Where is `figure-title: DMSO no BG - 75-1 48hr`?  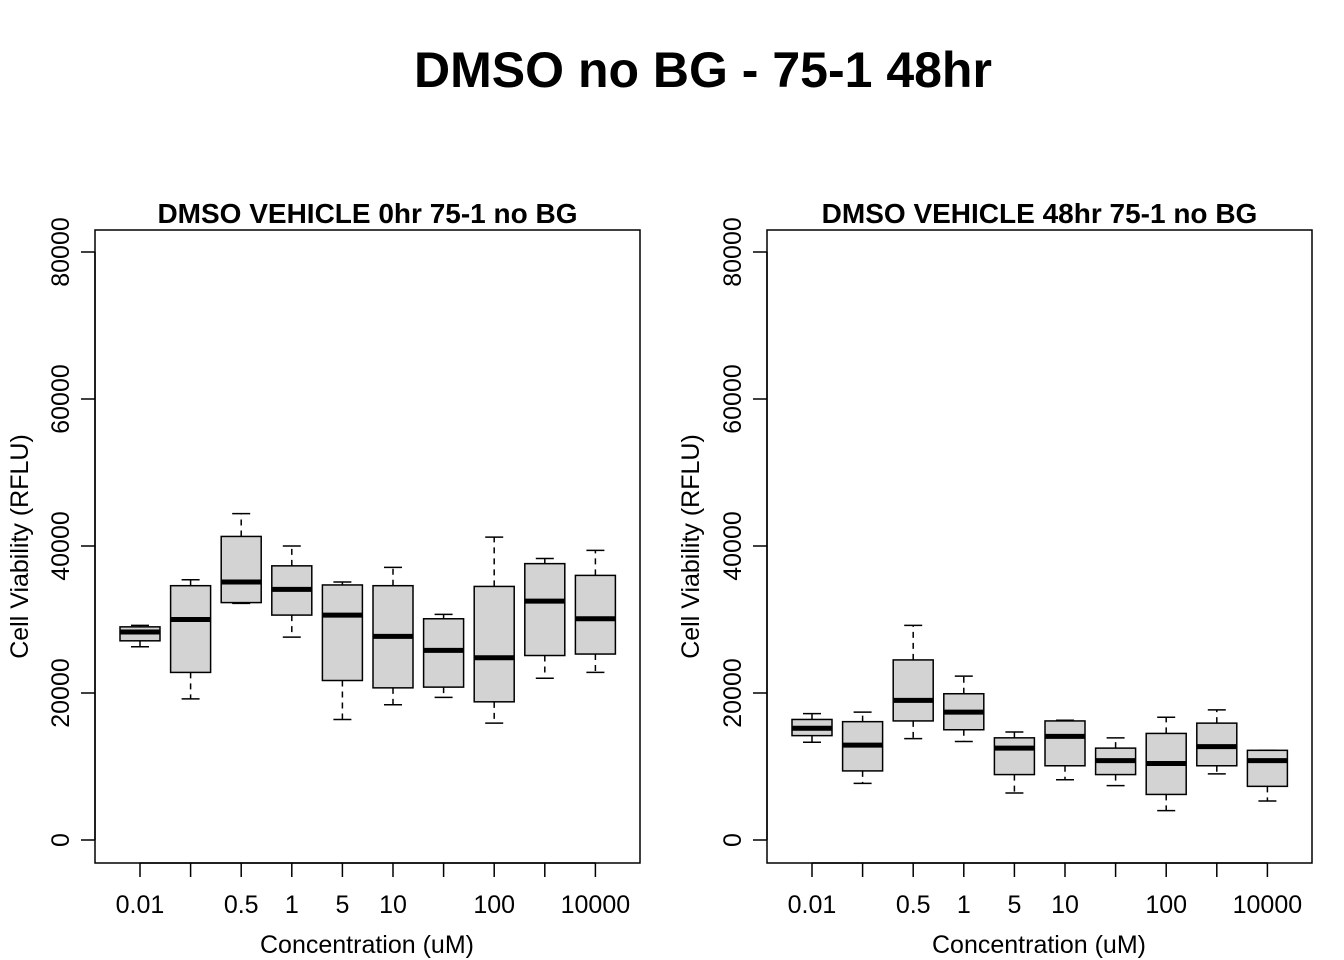 figure-title: DMSO no BG - 75-1 48hr is located at coordinates (703, 70).